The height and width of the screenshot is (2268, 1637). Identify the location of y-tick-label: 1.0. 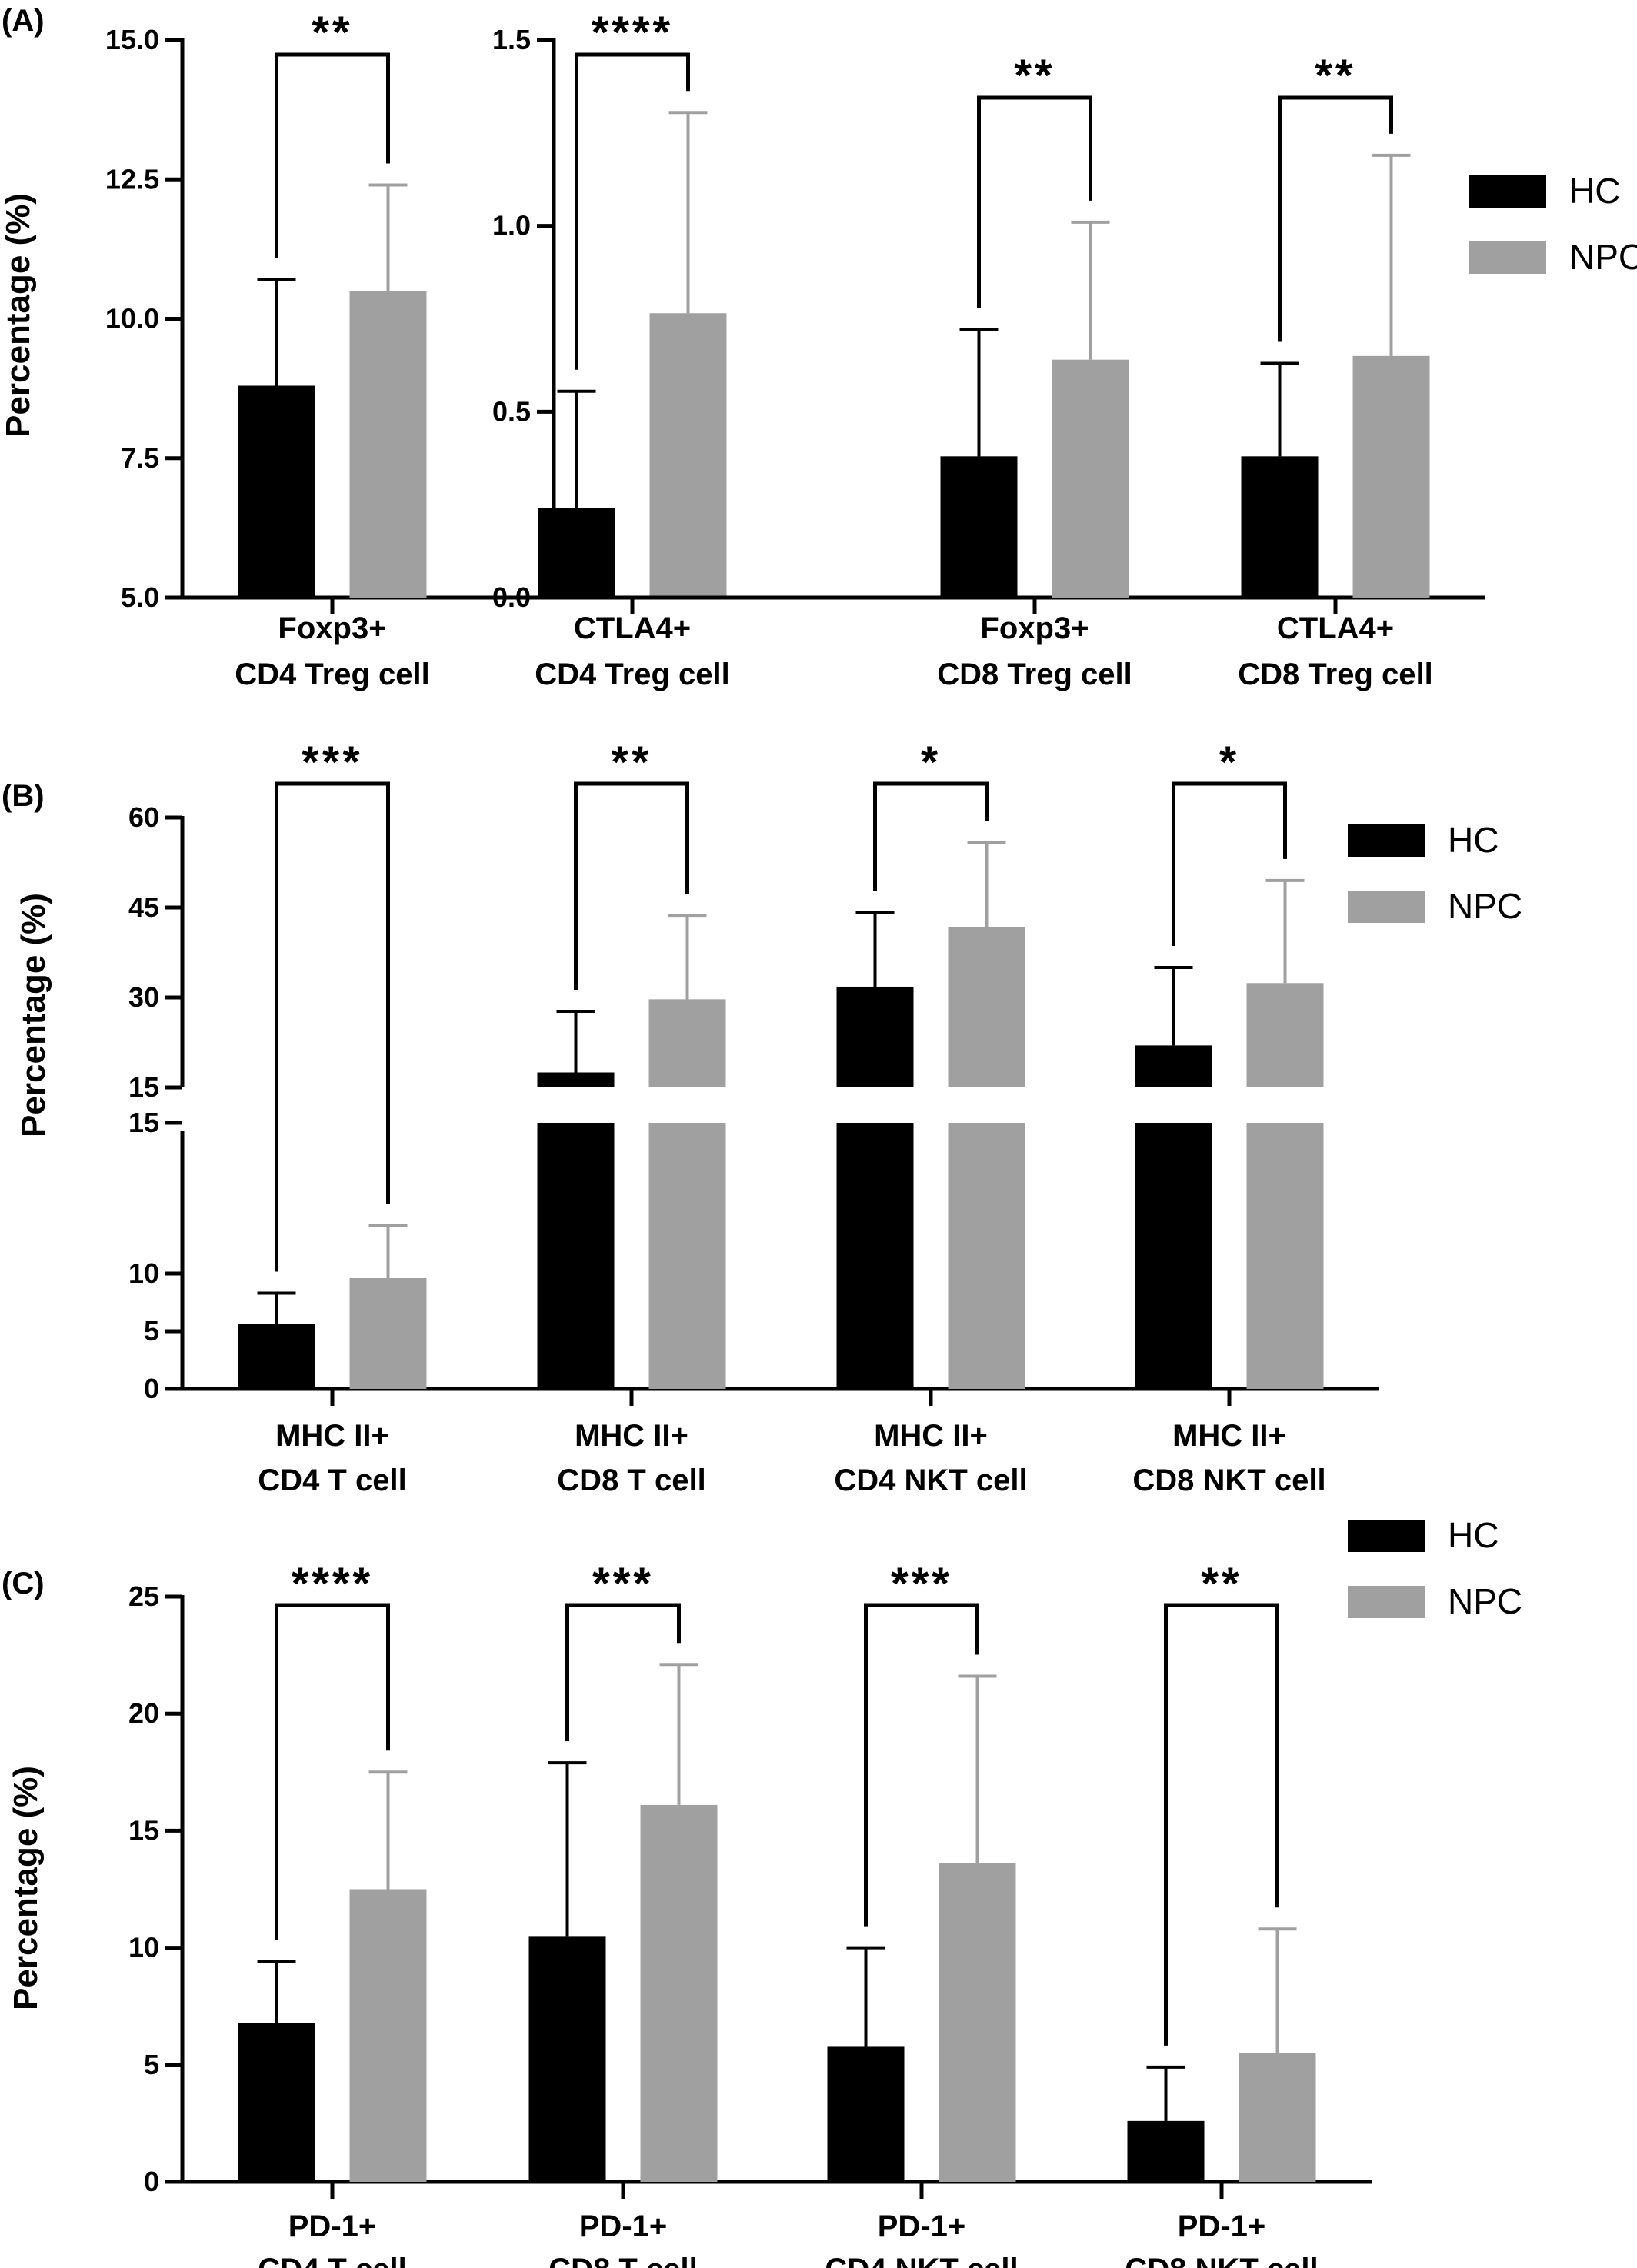
(511, 226).